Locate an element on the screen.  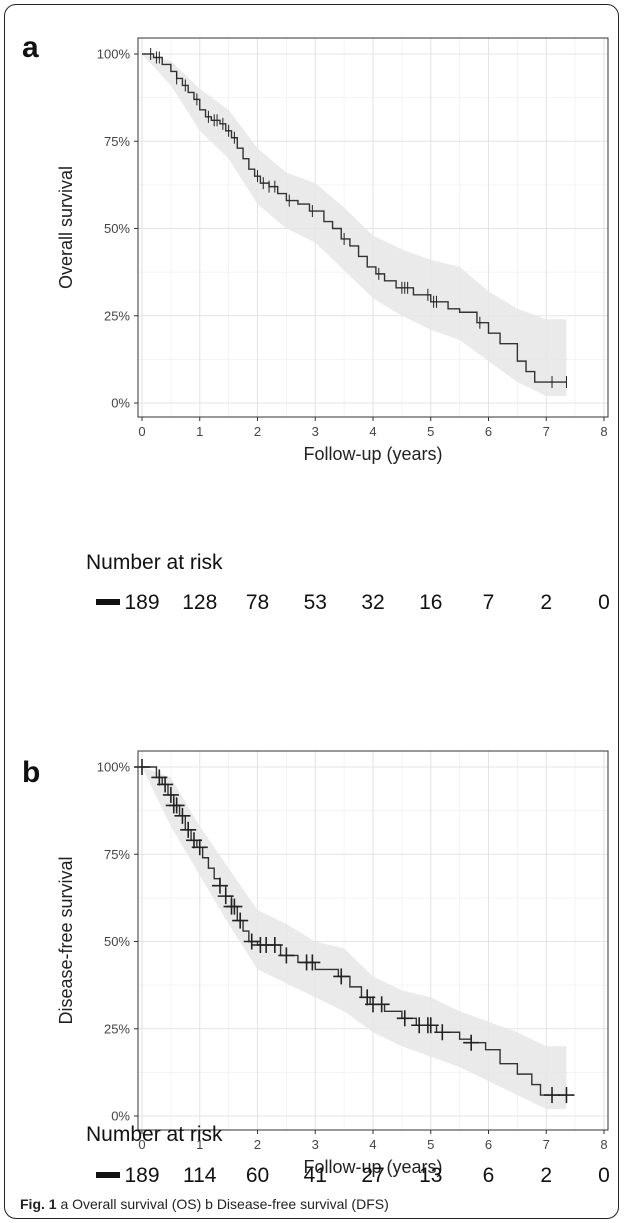
y-axis-label: Overall survival is located at coordinates (66, 227).